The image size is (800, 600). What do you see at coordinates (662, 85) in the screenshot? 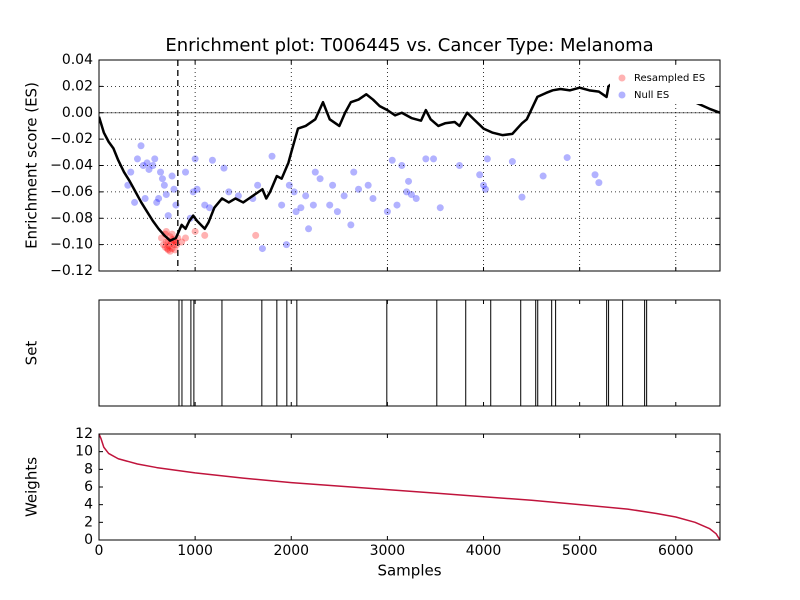
I see `legend-box` at bounding box center [662, 85].